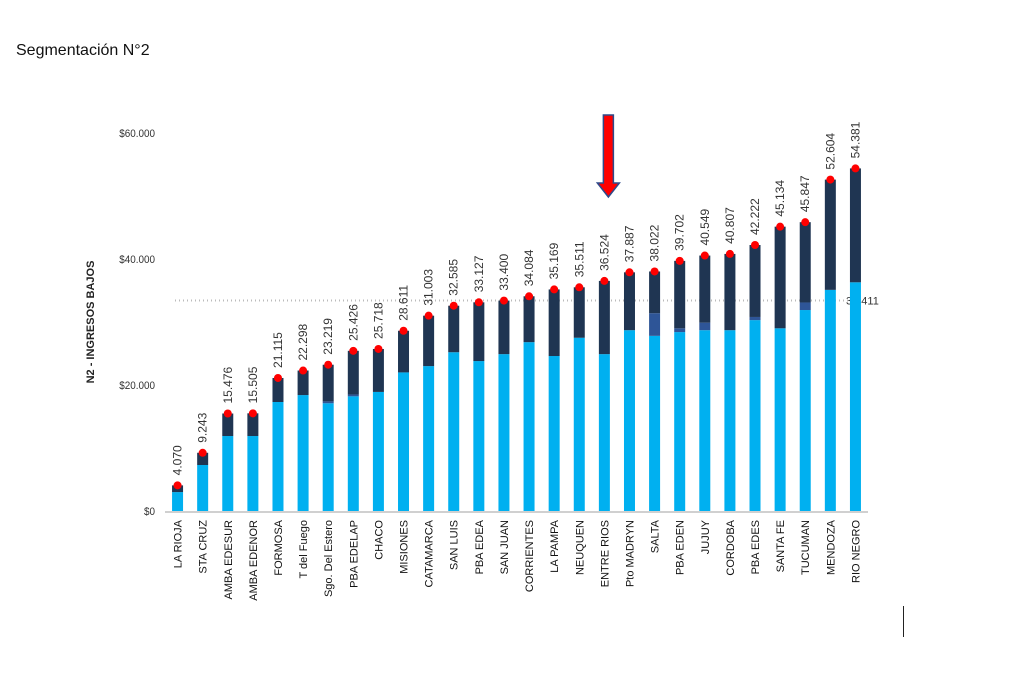  What do you see at coordinates (204, 547) in the screenshot?
I see `x-tick-label: STA CRUZ` at bounding box center [204, 547].